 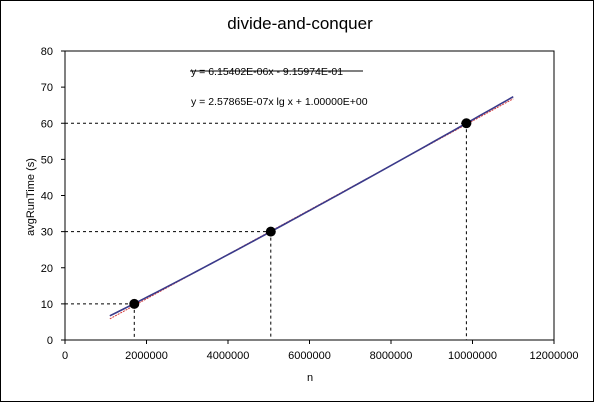 What do you see at coordinates (65, 356) in the screenshot?
I see `x-tick-label: 0` at bounding box center [65, 356].